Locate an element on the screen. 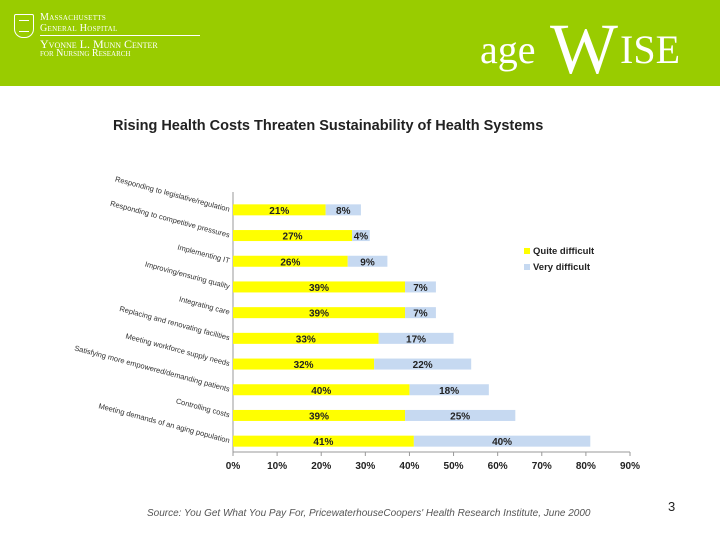 This screenshot has height=540, width=720. data-label-very: 40% is located at coordinates (502, 442).